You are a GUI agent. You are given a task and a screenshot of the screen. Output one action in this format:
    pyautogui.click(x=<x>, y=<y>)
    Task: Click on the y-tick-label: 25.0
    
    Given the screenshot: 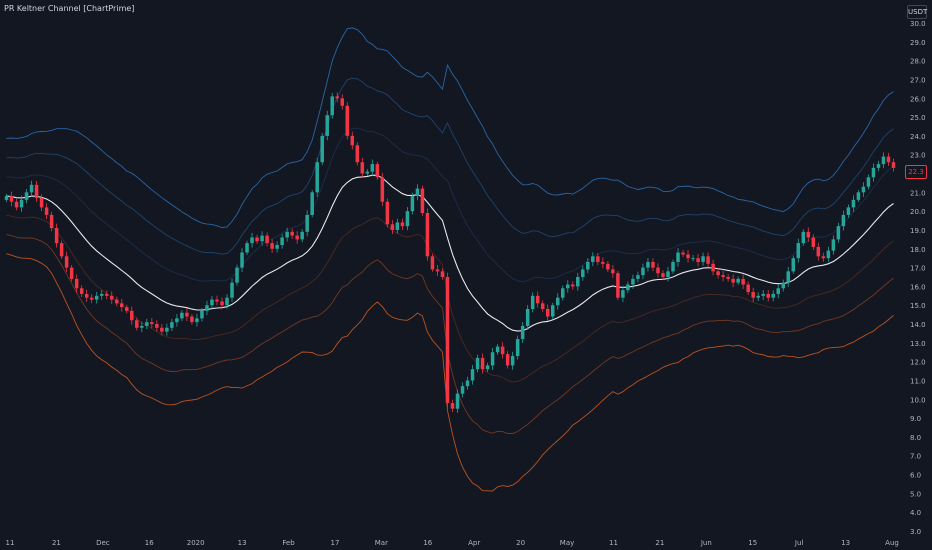 What is the action you would take?
    pyautogui.click(x=918, y=118)
    